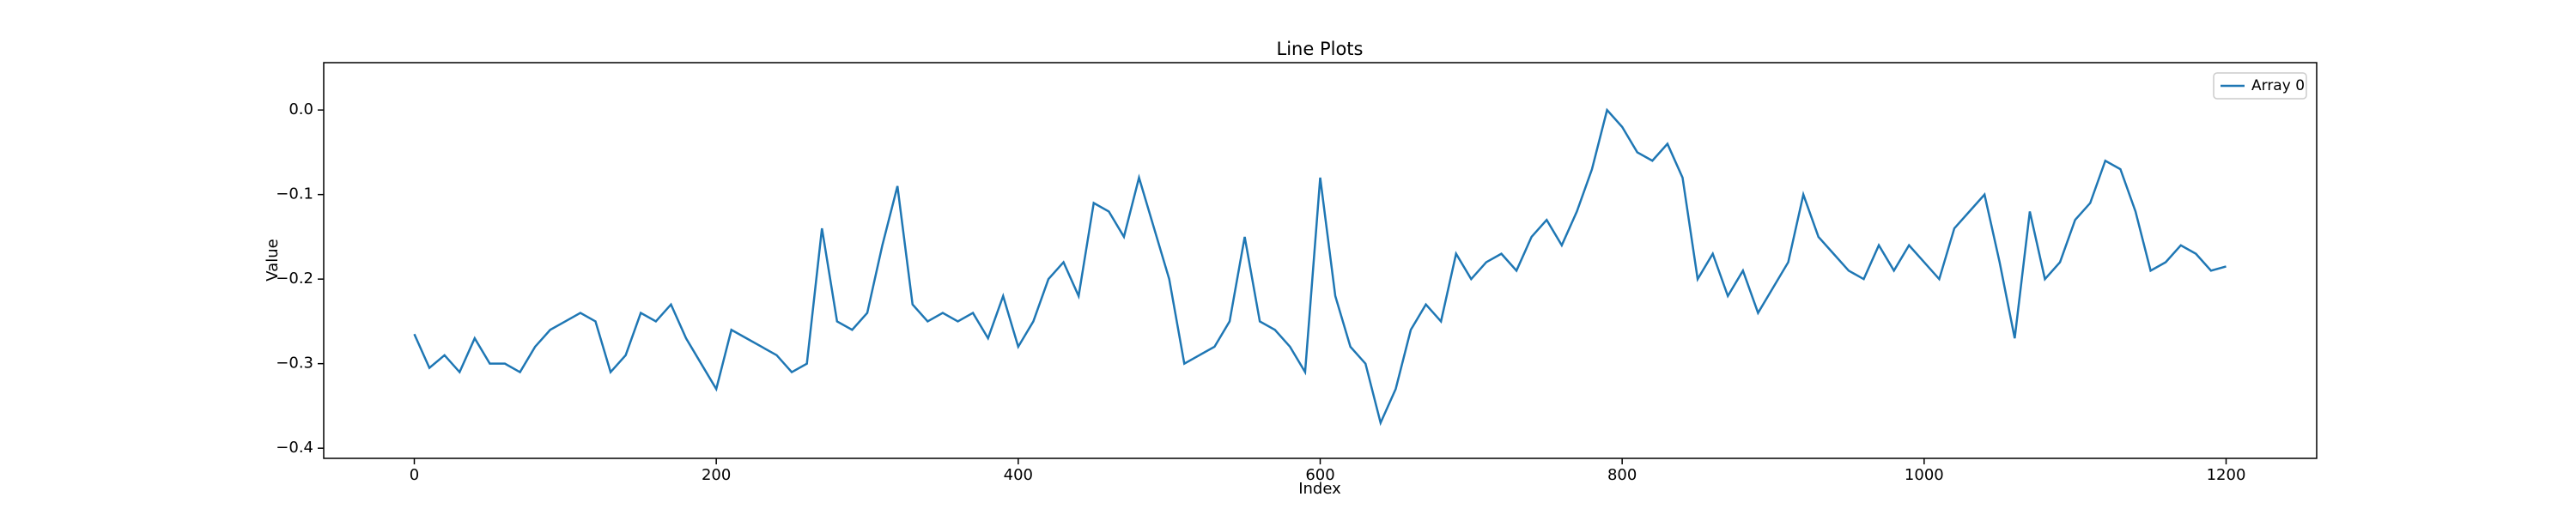 The width and height of the screenshot is (2576, 515). Describe the element at coordinates (294, 279) in the screenshot. I see `y-tick-label: −0.2` at that location.